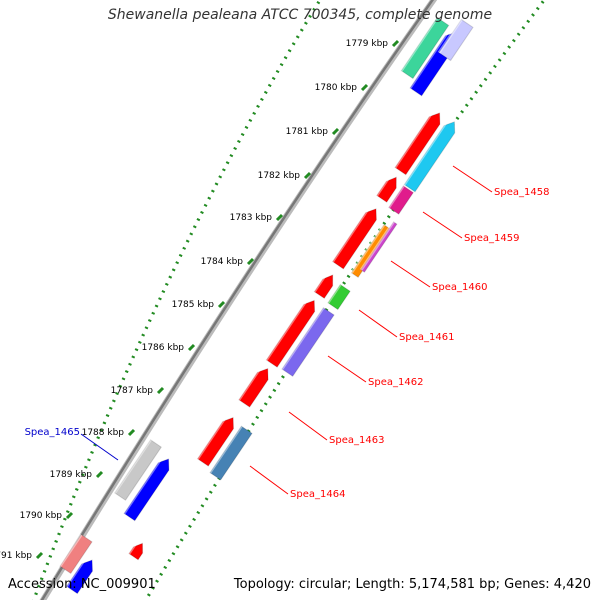 The width and height of the screenshot is (600, 600). Describe the element at coordinates (222, 262) in the screenshot. I see `tick-label: 1784 kbp` at that location.